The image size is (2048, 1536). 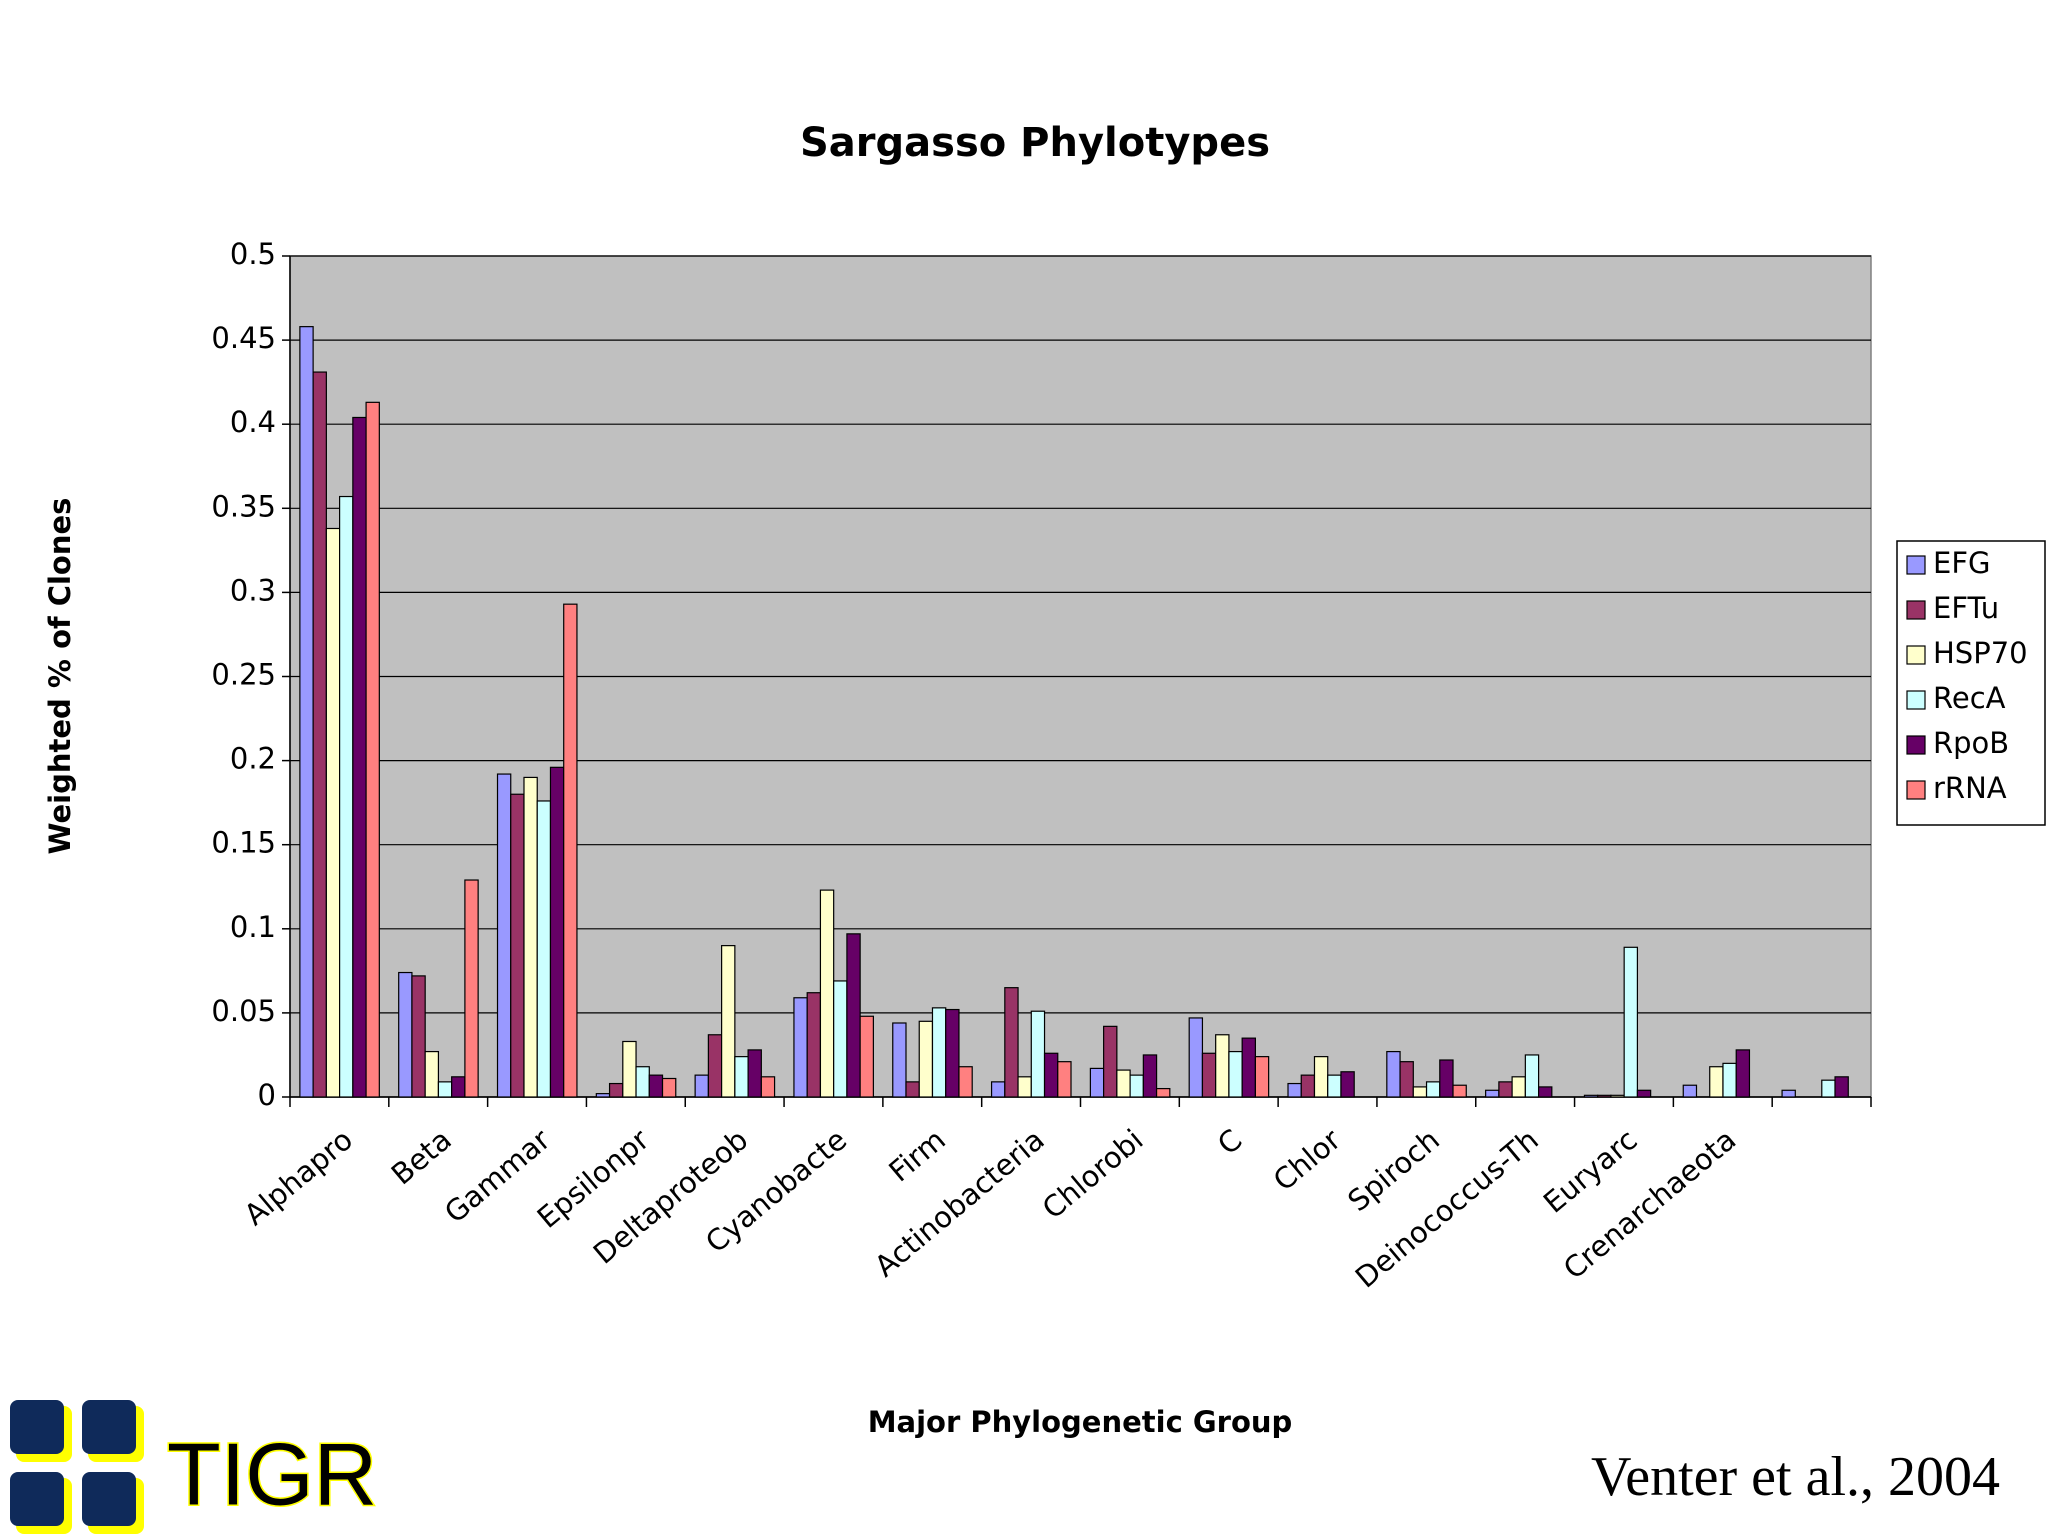 I want to click on x-tick-label: Firm, so click(x=917, y=1155).